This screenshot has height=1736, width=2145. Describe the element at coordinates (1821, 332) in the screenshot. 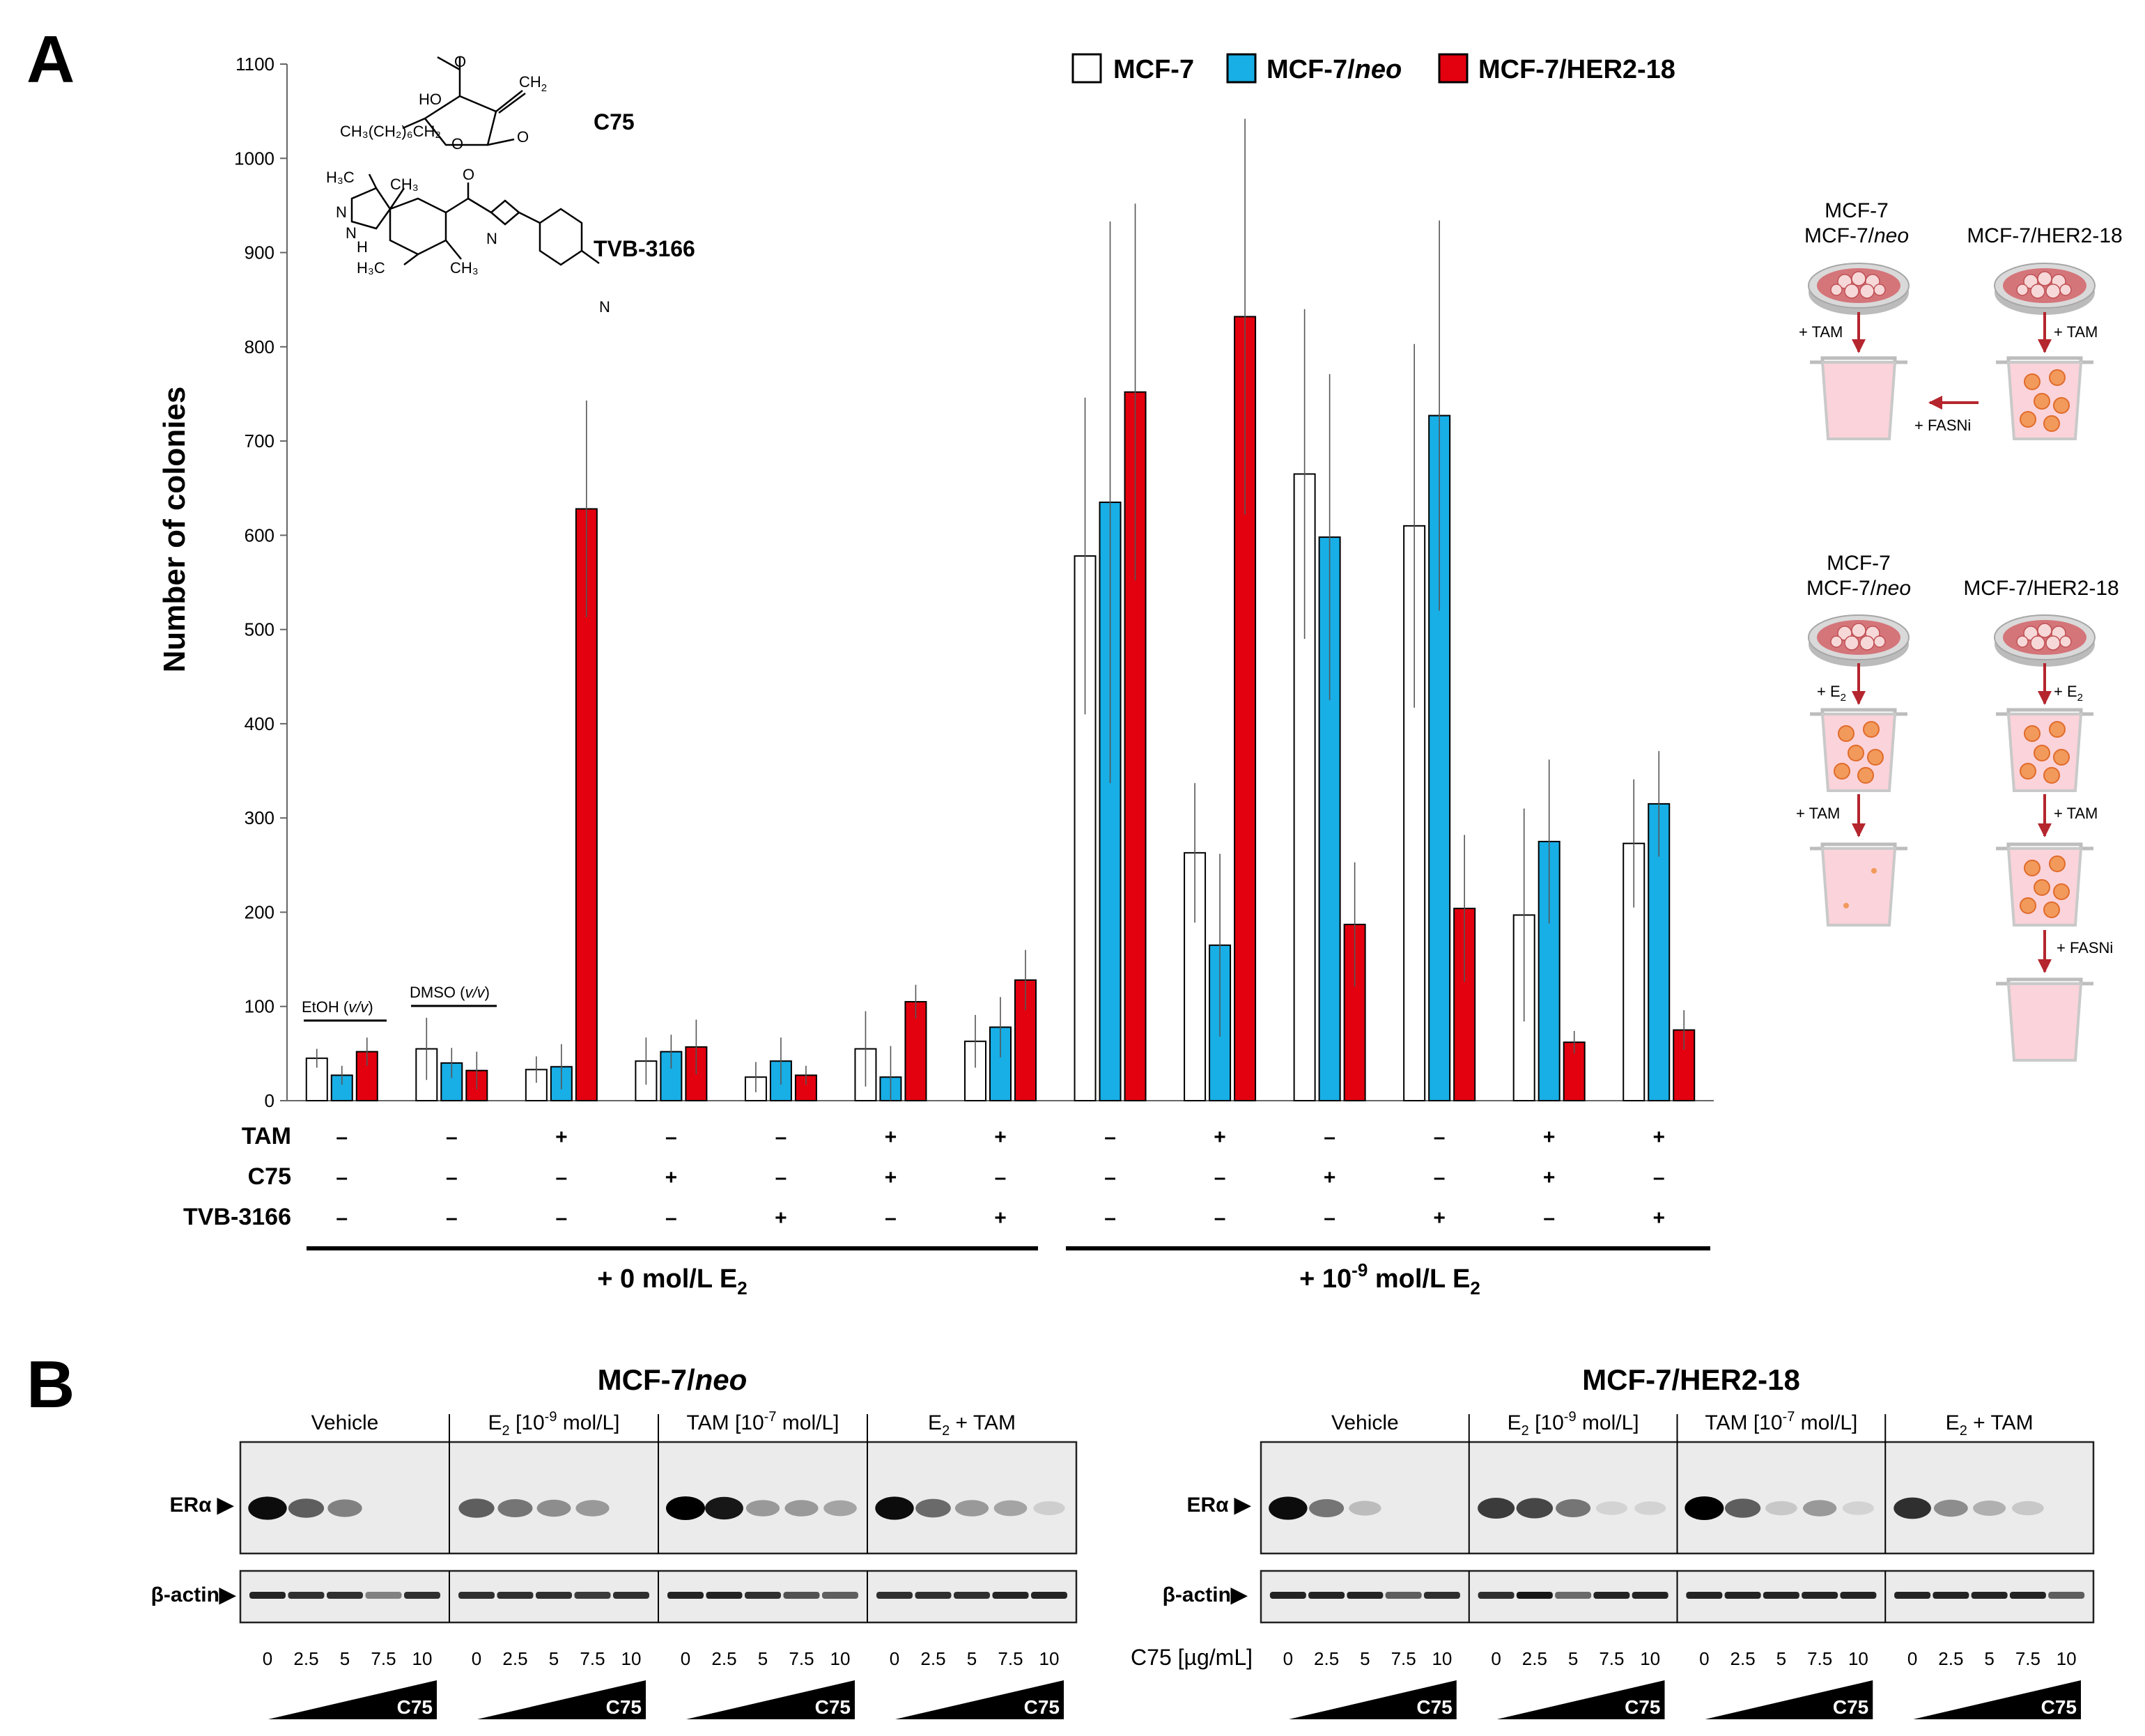

I see `schematic-top-tam-left: + TAM` at that location.